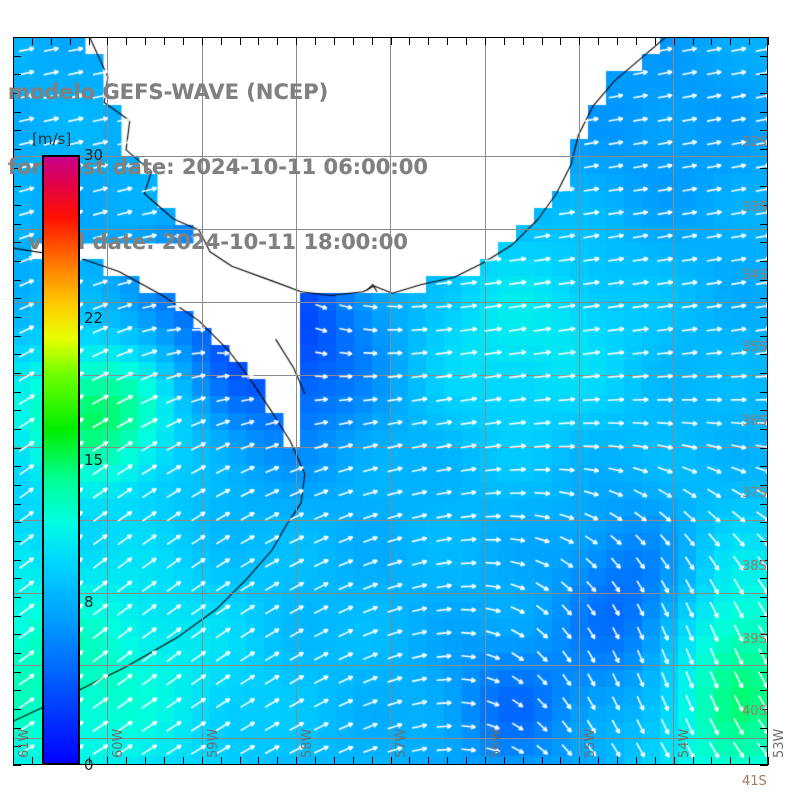  What do you see at coordinates (94, 460) in the screenshot?
I see `colorbar-tick-15: 15` at bounding box center [94, 460].